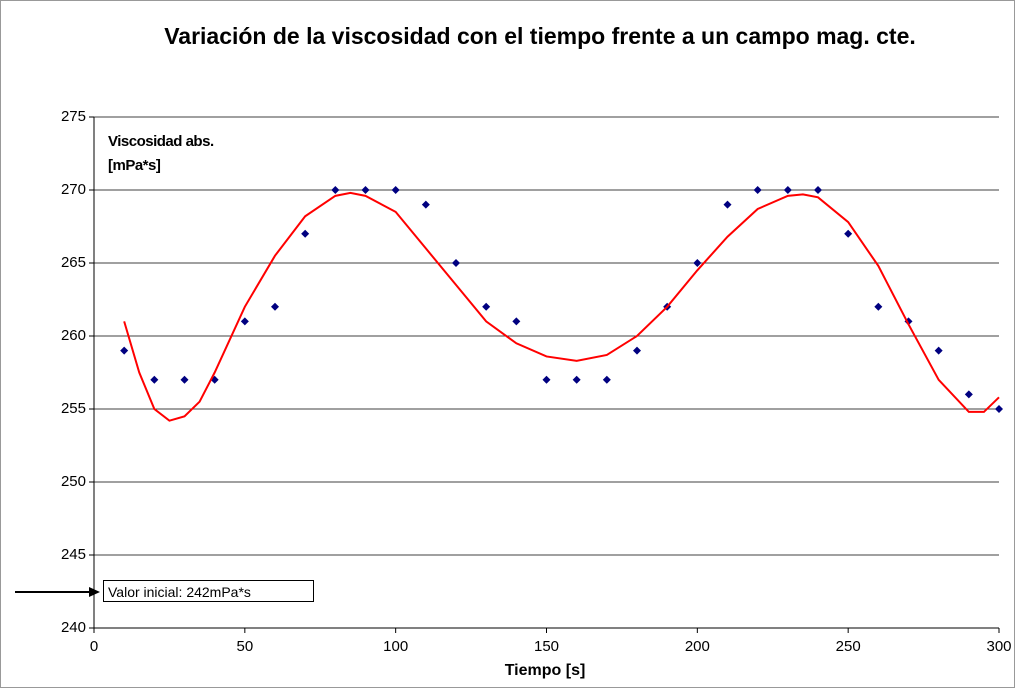  Describe the element at coordinates (208, 591) in the screenshot. I see `annotation: Valor inicial: 242mPa*s` at that location.